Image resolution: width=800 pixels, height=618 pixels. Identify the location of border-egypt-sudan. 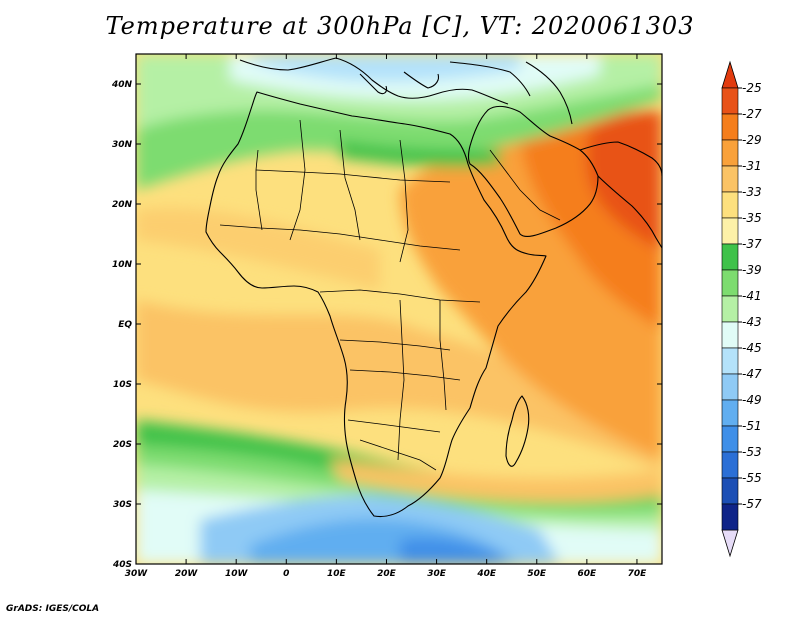
(404, 201).